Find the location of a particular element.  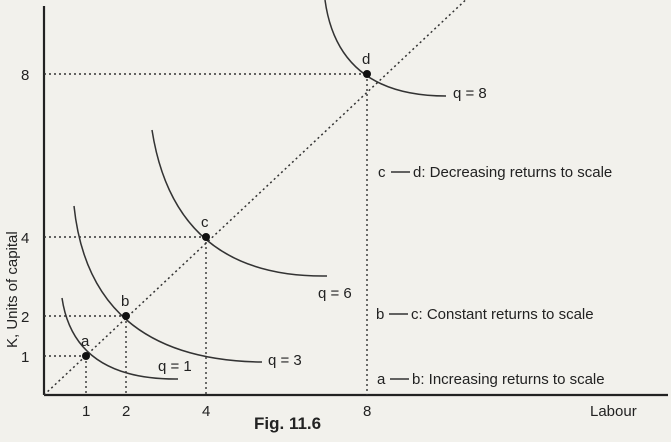

y-tick-label: 4 is located at coordinates (25, 238).